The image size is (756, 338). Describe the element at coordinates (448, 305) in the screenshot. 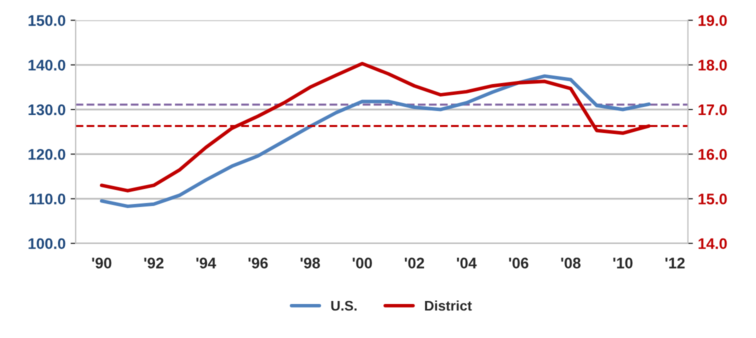

I see `legend-label: District` at that location.